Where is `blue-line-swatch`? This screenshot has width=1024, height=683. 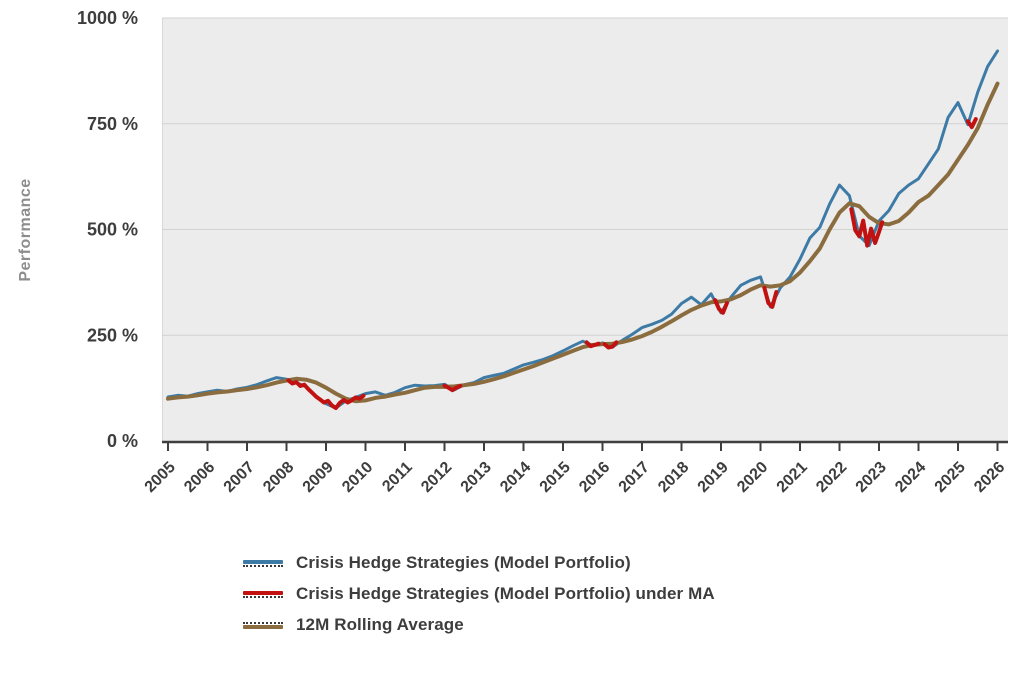
blue-line-swatch is located at coordinates (263, 561).